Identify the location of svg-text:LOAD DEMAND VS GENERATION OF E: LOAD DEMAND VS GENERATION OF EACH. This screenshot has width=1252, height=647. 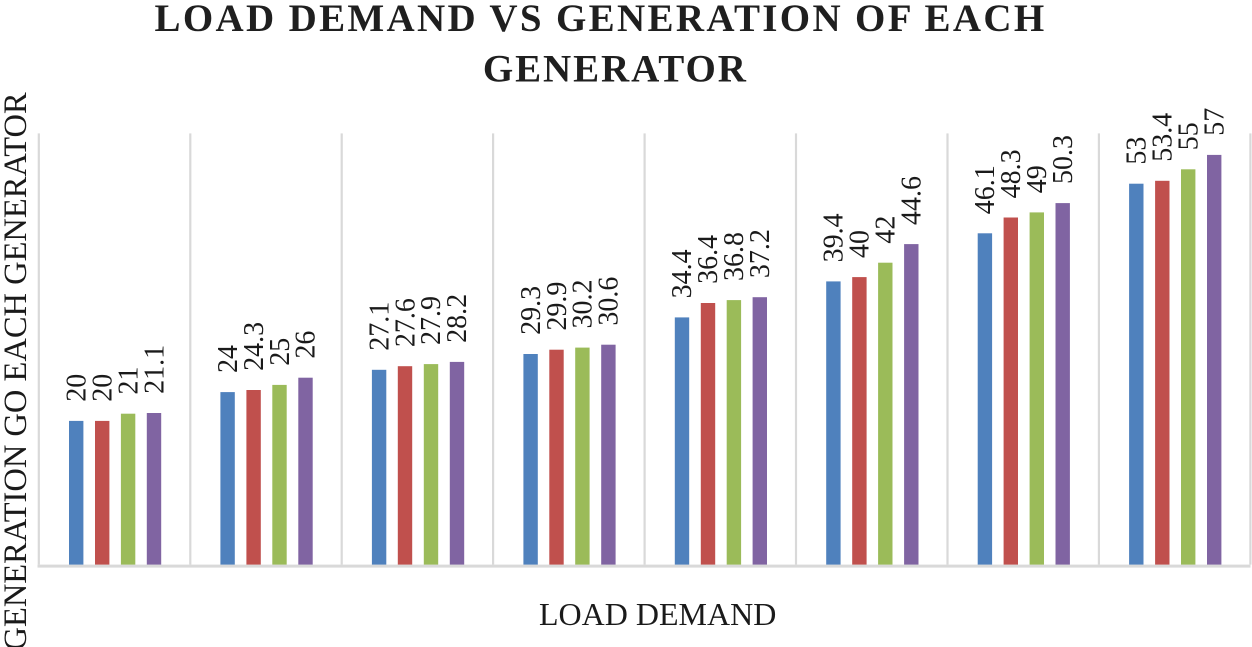
(601, 20).